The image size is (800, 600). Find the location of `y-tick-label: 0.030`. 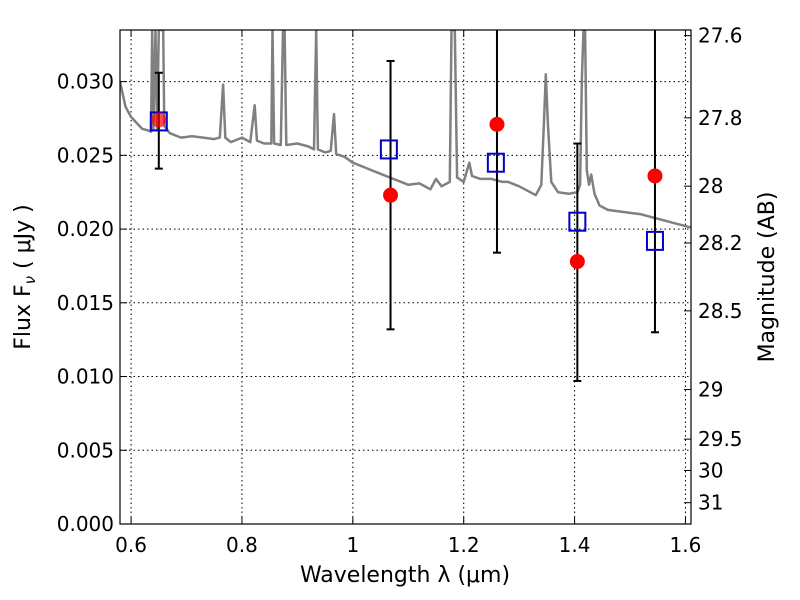

y-tick-label: 0.030 is located at coordinates (85, 82).